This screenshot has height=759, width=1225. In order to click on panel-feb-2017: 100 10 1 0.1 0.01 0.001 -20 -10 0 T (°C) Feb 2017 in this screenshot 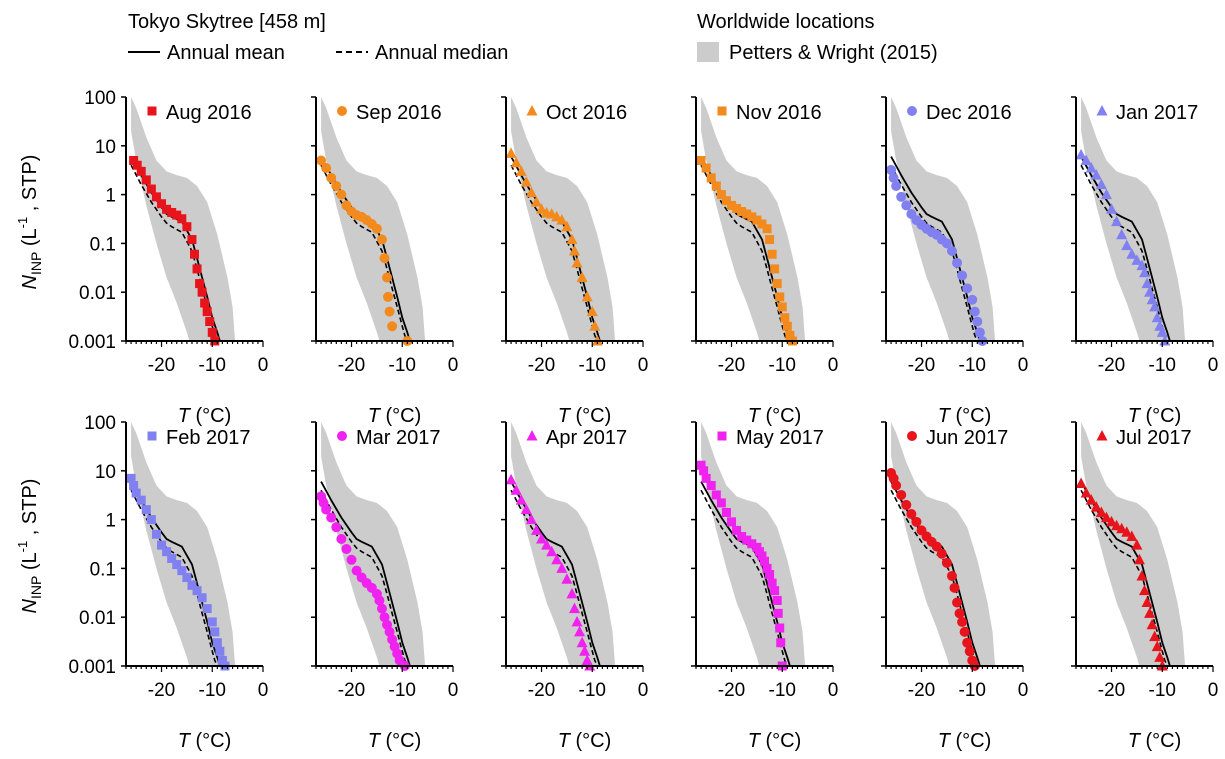, I will do `click(168, 582)`.